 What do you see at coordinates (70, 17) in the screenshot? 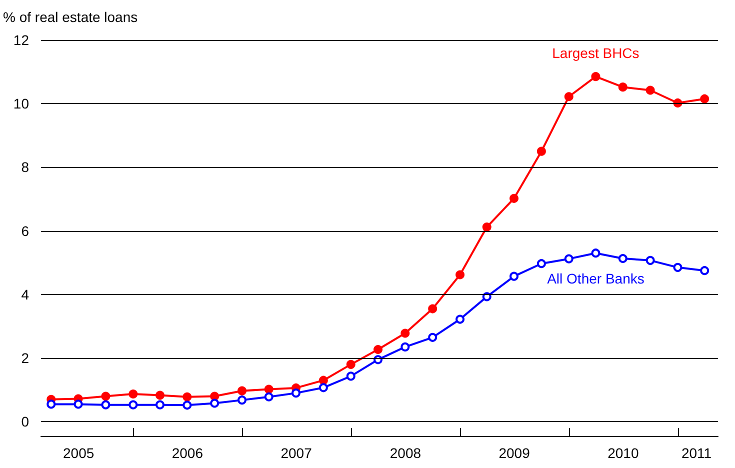
I see `y-axis-title: % of real estate loans` at bounding box center [70, 17].